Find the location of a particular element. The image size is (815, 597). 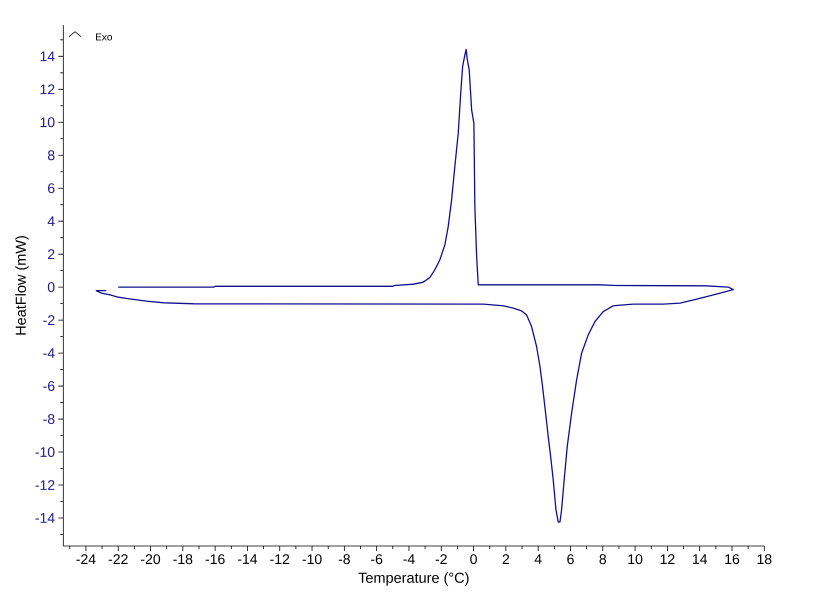

y-tick-label: -14 is located at coordinates (45, 518).